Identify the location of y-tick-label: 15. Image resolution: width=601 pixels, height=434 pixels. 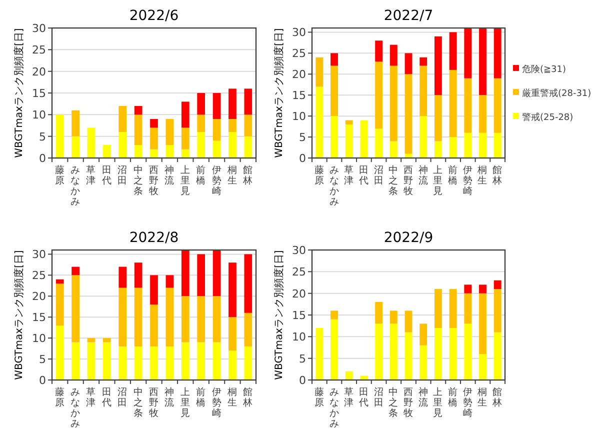
(299, 95).